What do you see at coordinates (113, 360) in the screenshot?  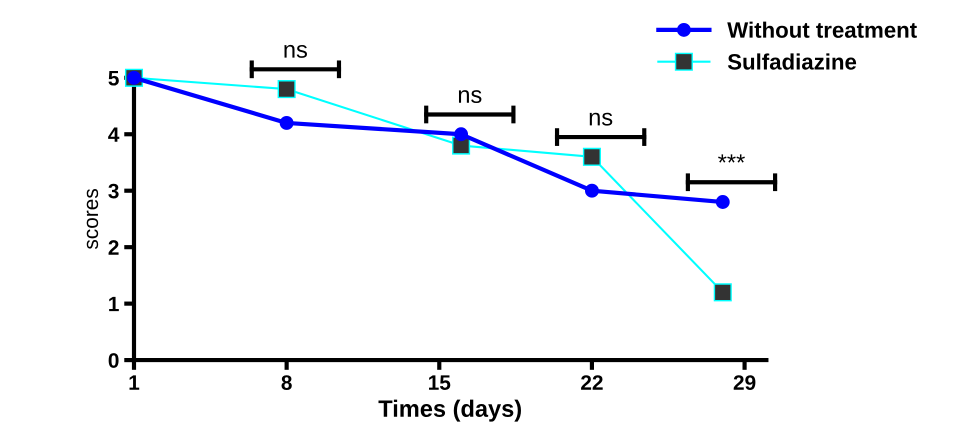 I see `y-tick-label: 0` at bounding box center [113, 360].